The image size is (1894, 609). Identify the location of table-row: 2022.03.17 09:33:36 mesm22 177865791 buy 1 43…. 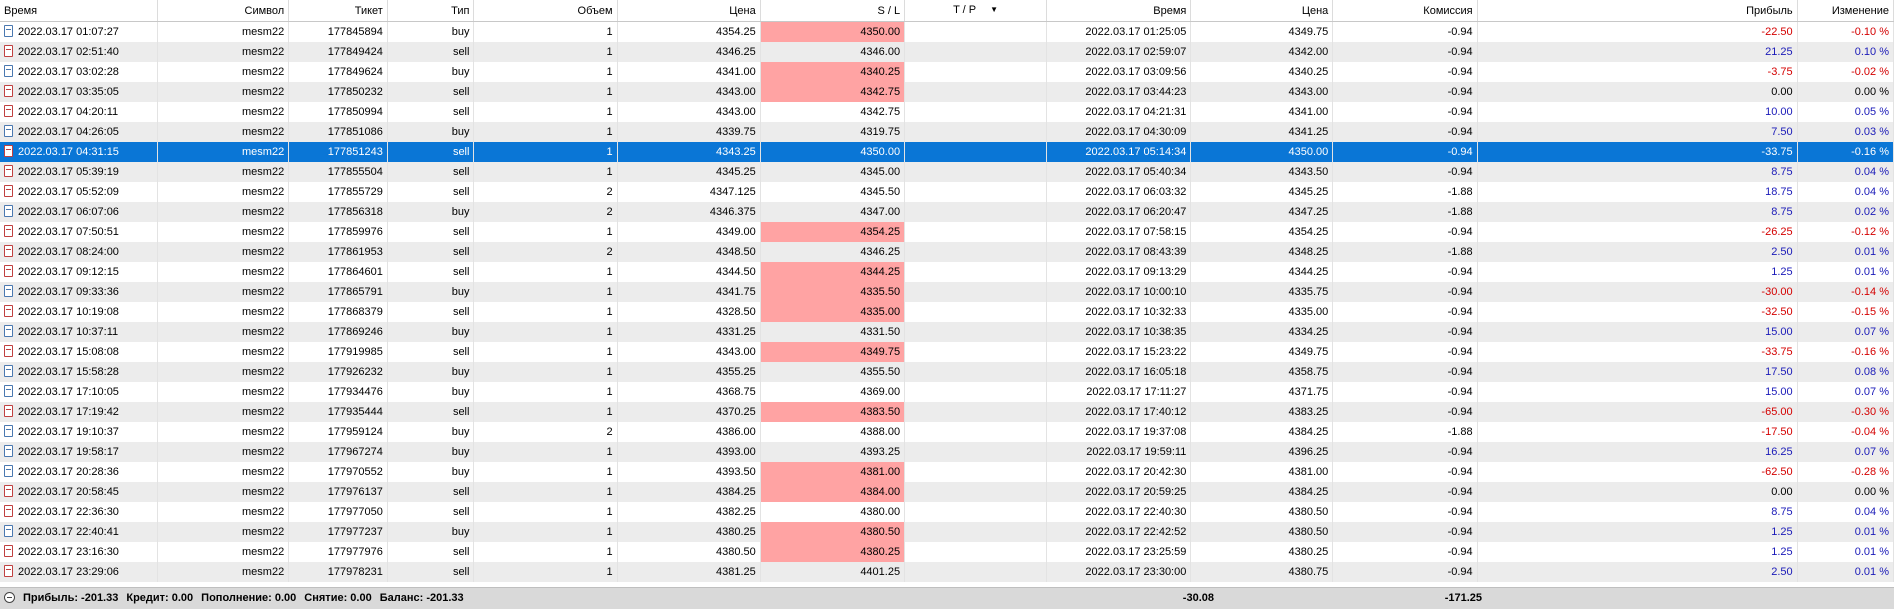
(947, 292).